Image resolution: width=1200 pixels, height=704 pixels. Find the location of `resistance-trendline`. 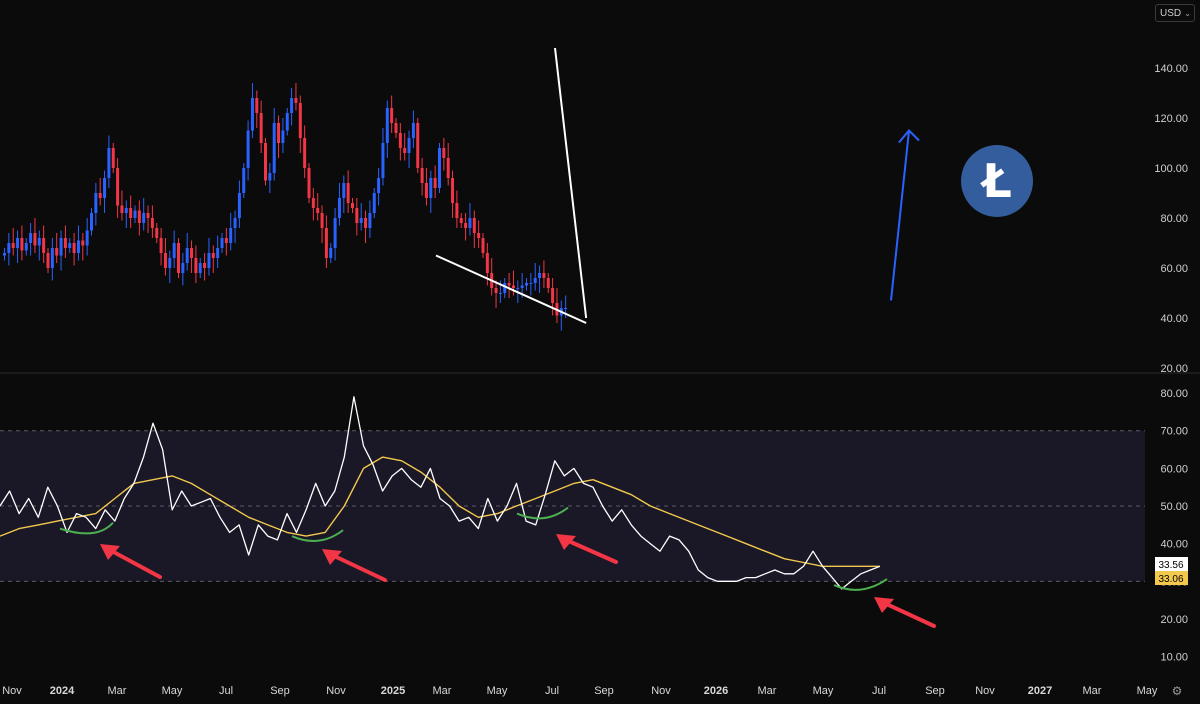

resistance-trendline is located at coordinates (571, 183).